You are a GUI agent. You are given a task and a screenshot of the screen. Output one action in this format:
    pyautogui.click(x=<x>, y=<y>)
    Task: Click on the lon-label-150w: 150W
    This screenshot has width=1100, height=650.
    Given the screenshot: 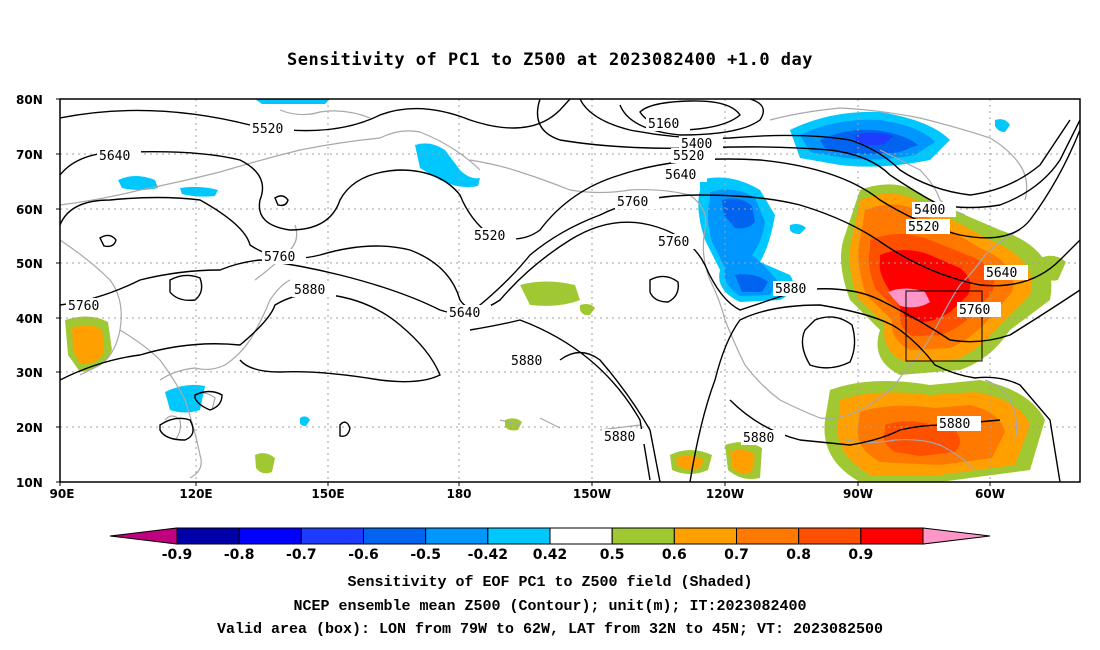 What is the action you would take?
    pyautogui.click(x=592, y=494)
    